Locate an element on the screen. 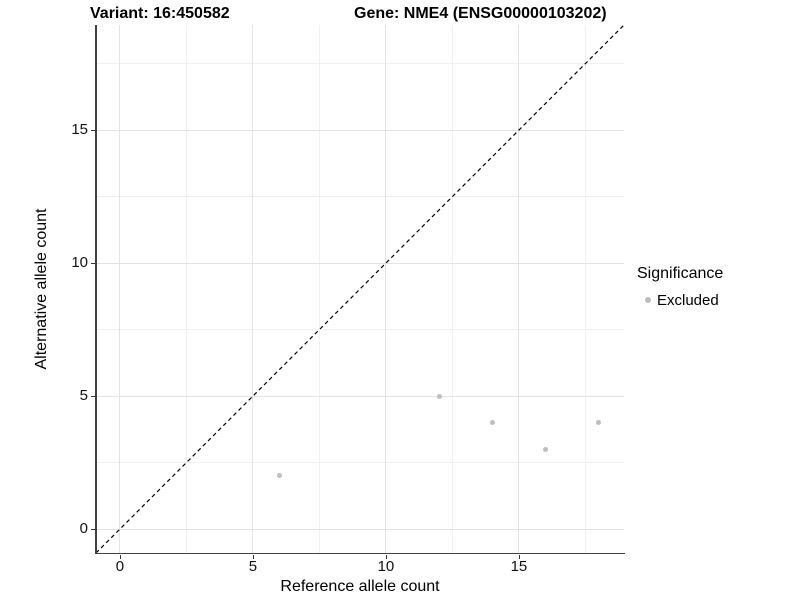 Image resolution: width=800 pixels, height=600 pixels. y-axis-line is located at coordinates (96, 289).